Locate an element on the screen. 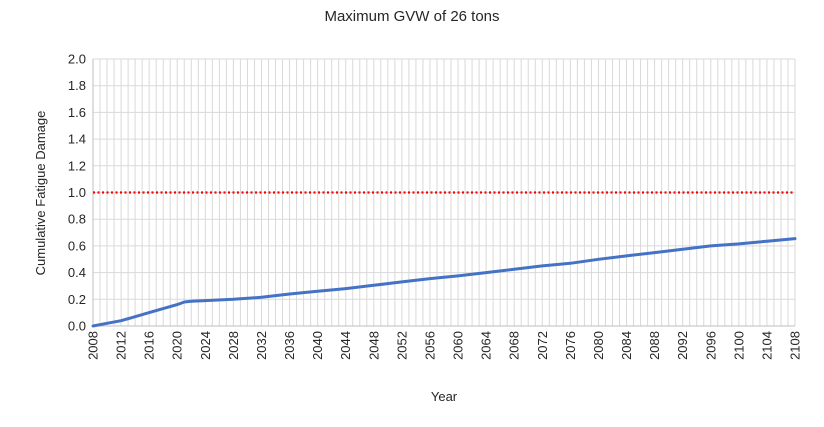 The width and height of the screenshot is (824, 427). x-tick-label: 2032 is located at coordinates (261, 345).